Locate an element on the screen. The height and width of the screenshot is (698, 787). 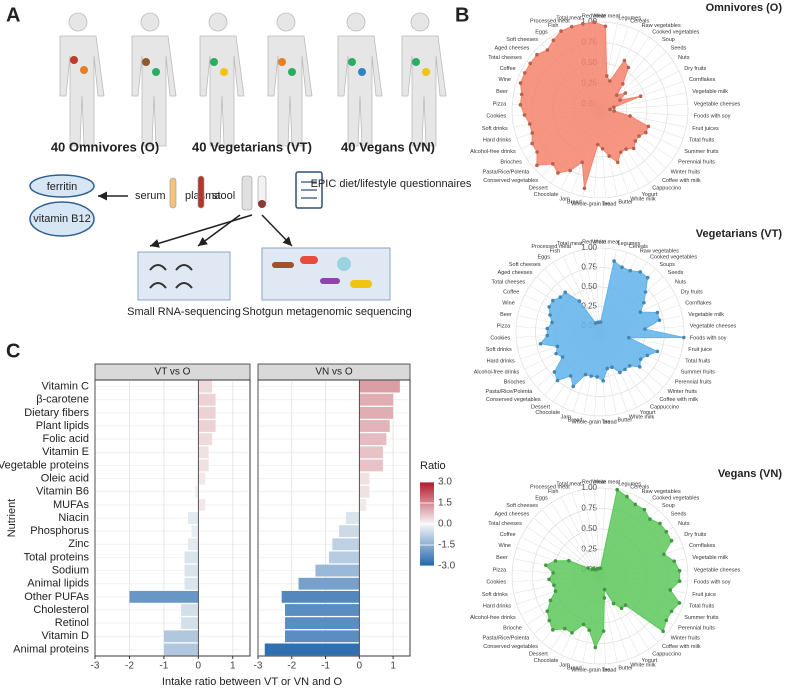
radar-tick-label: 1.00 is located at coordinates (589, 247).